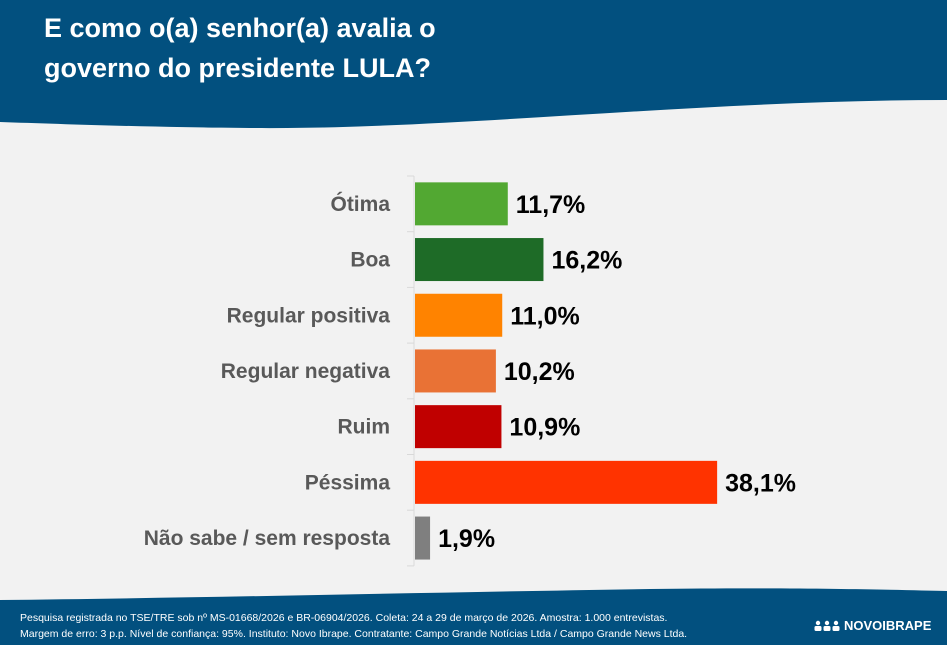 This screenshot has height=645, width=947. What do you see at coordinates (545, 316) in the screenshot?
I see `value-label: 11,0%` at bounding box center [545, 316].